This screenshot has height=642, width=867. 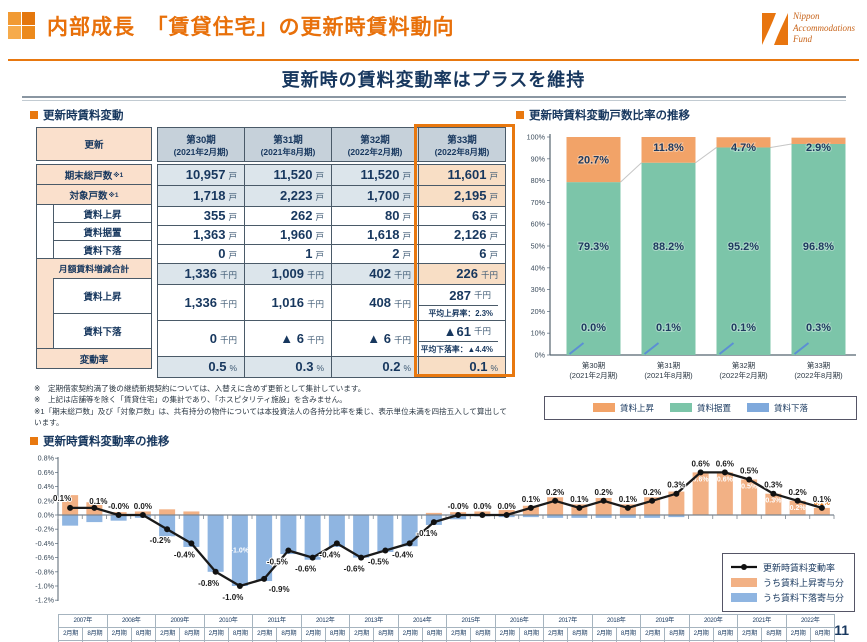 I want to click on table-section-heading: 更新時賃料変動, so click(x=269, y=115).